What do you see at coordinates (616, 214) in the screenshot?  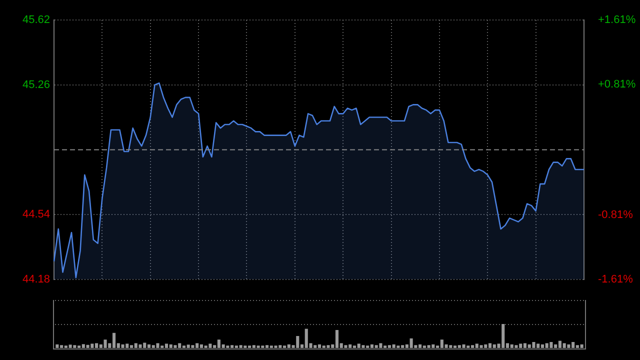 I see `y2-tick-label: -0.81%` at bounding box center [616, 214].